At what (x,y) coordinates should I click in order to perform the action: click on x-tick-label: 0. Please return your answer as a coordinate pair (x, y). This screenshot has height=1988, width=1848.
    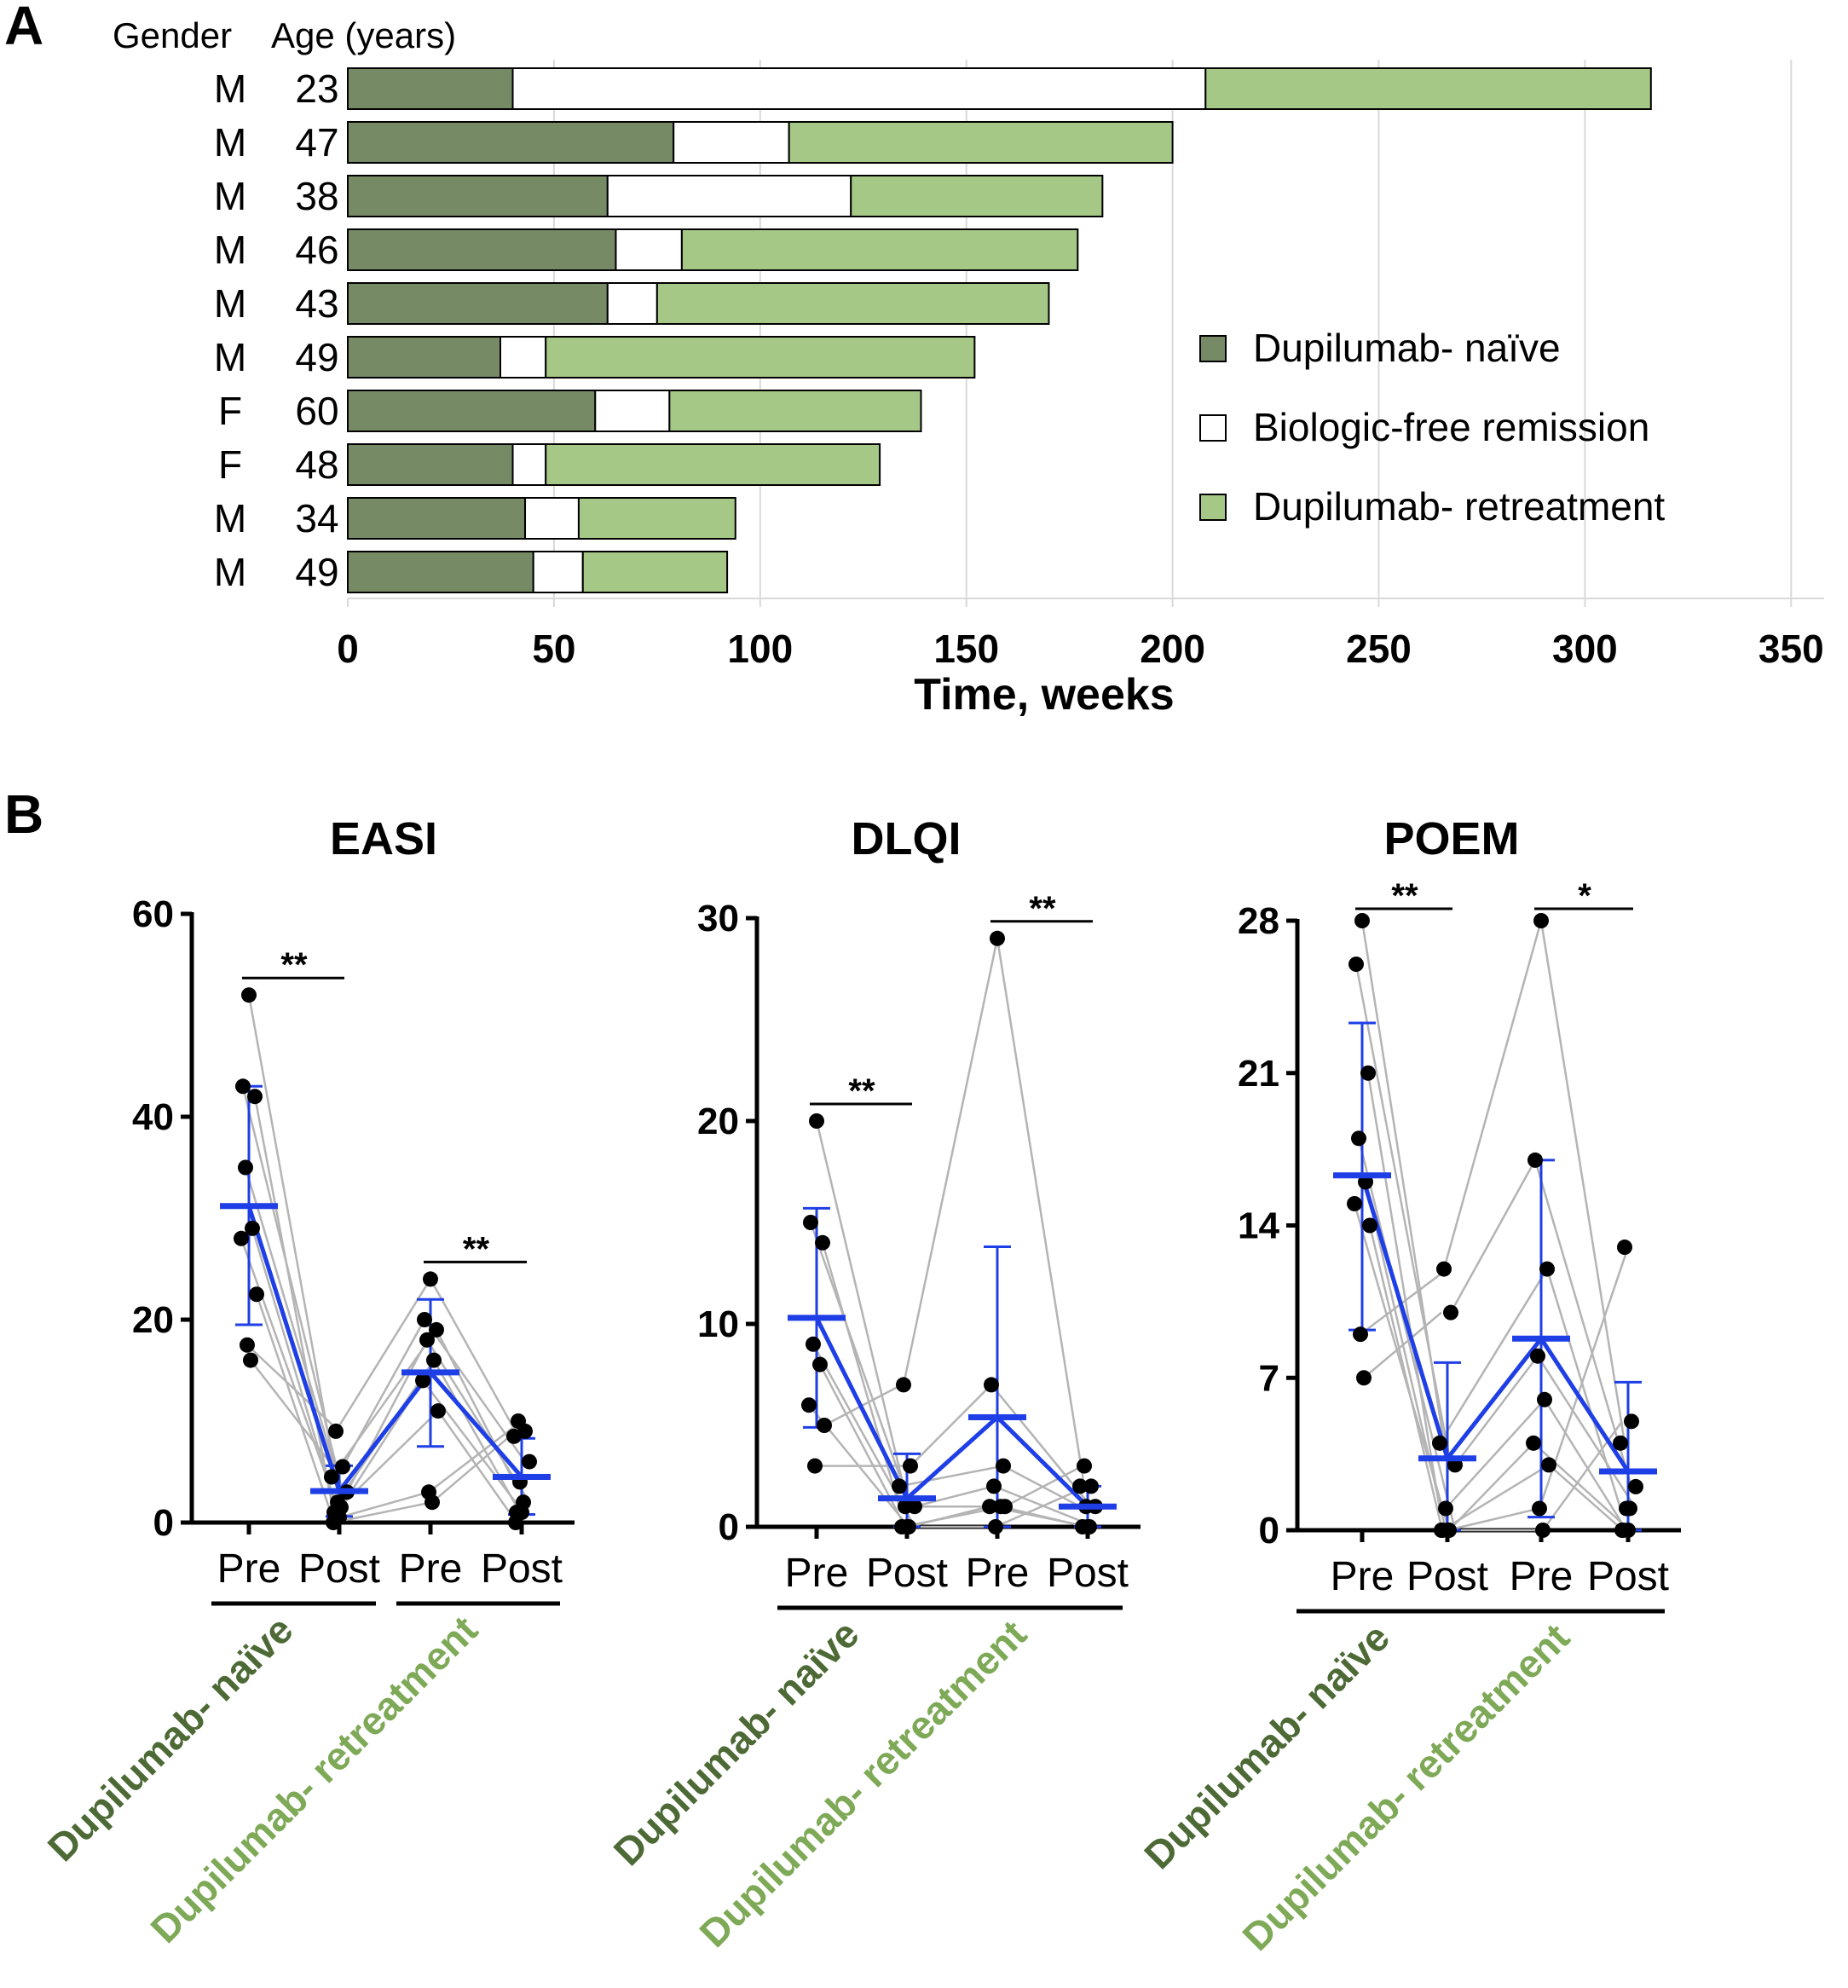
    Looking at the image, I should click on (348, 649).